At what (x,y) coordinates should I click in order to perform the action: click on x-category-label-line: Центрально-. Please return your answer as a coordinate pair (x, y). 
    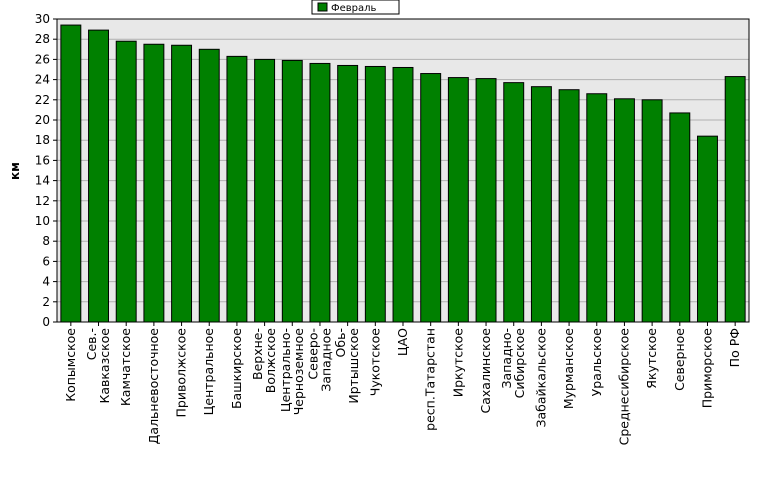
    Looking at the image, I should click on (285, 370).